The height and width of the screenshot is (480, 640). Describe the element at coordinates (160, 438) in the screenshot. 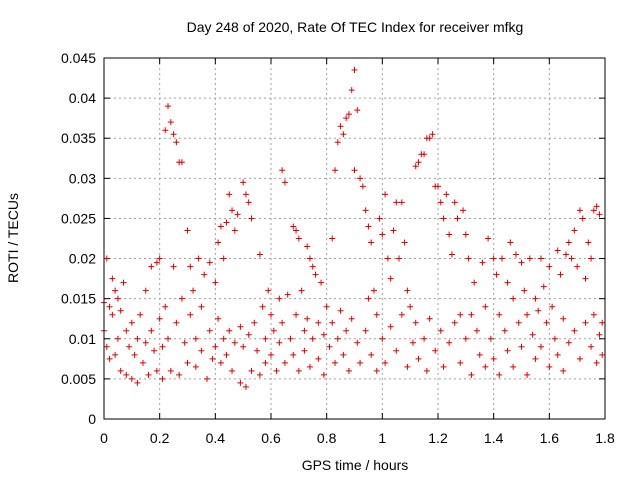

I see `x-tick-label: 0.2` at that location.